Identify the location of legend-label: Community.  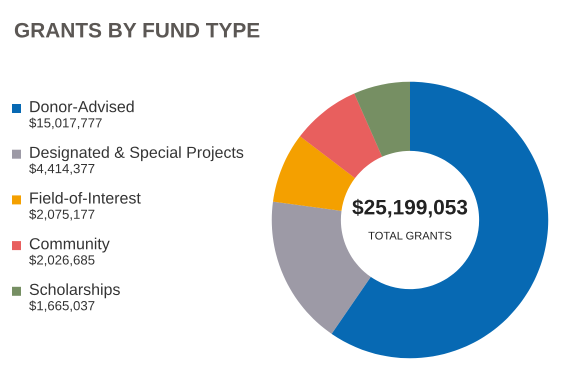
(70, 245).